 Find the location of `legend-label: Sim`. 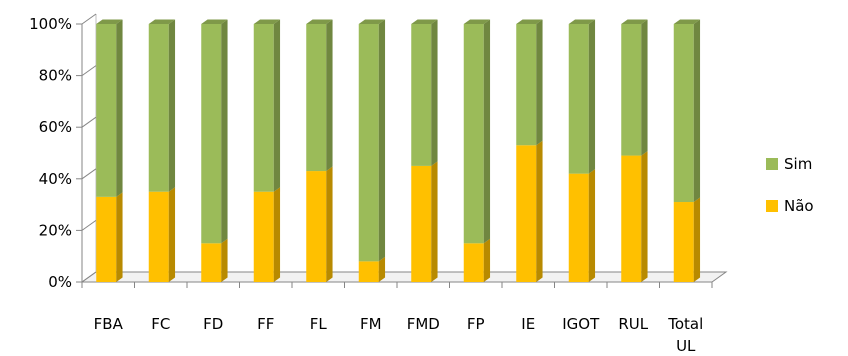

legend-label: Sim is located at coordinates (798, 164).